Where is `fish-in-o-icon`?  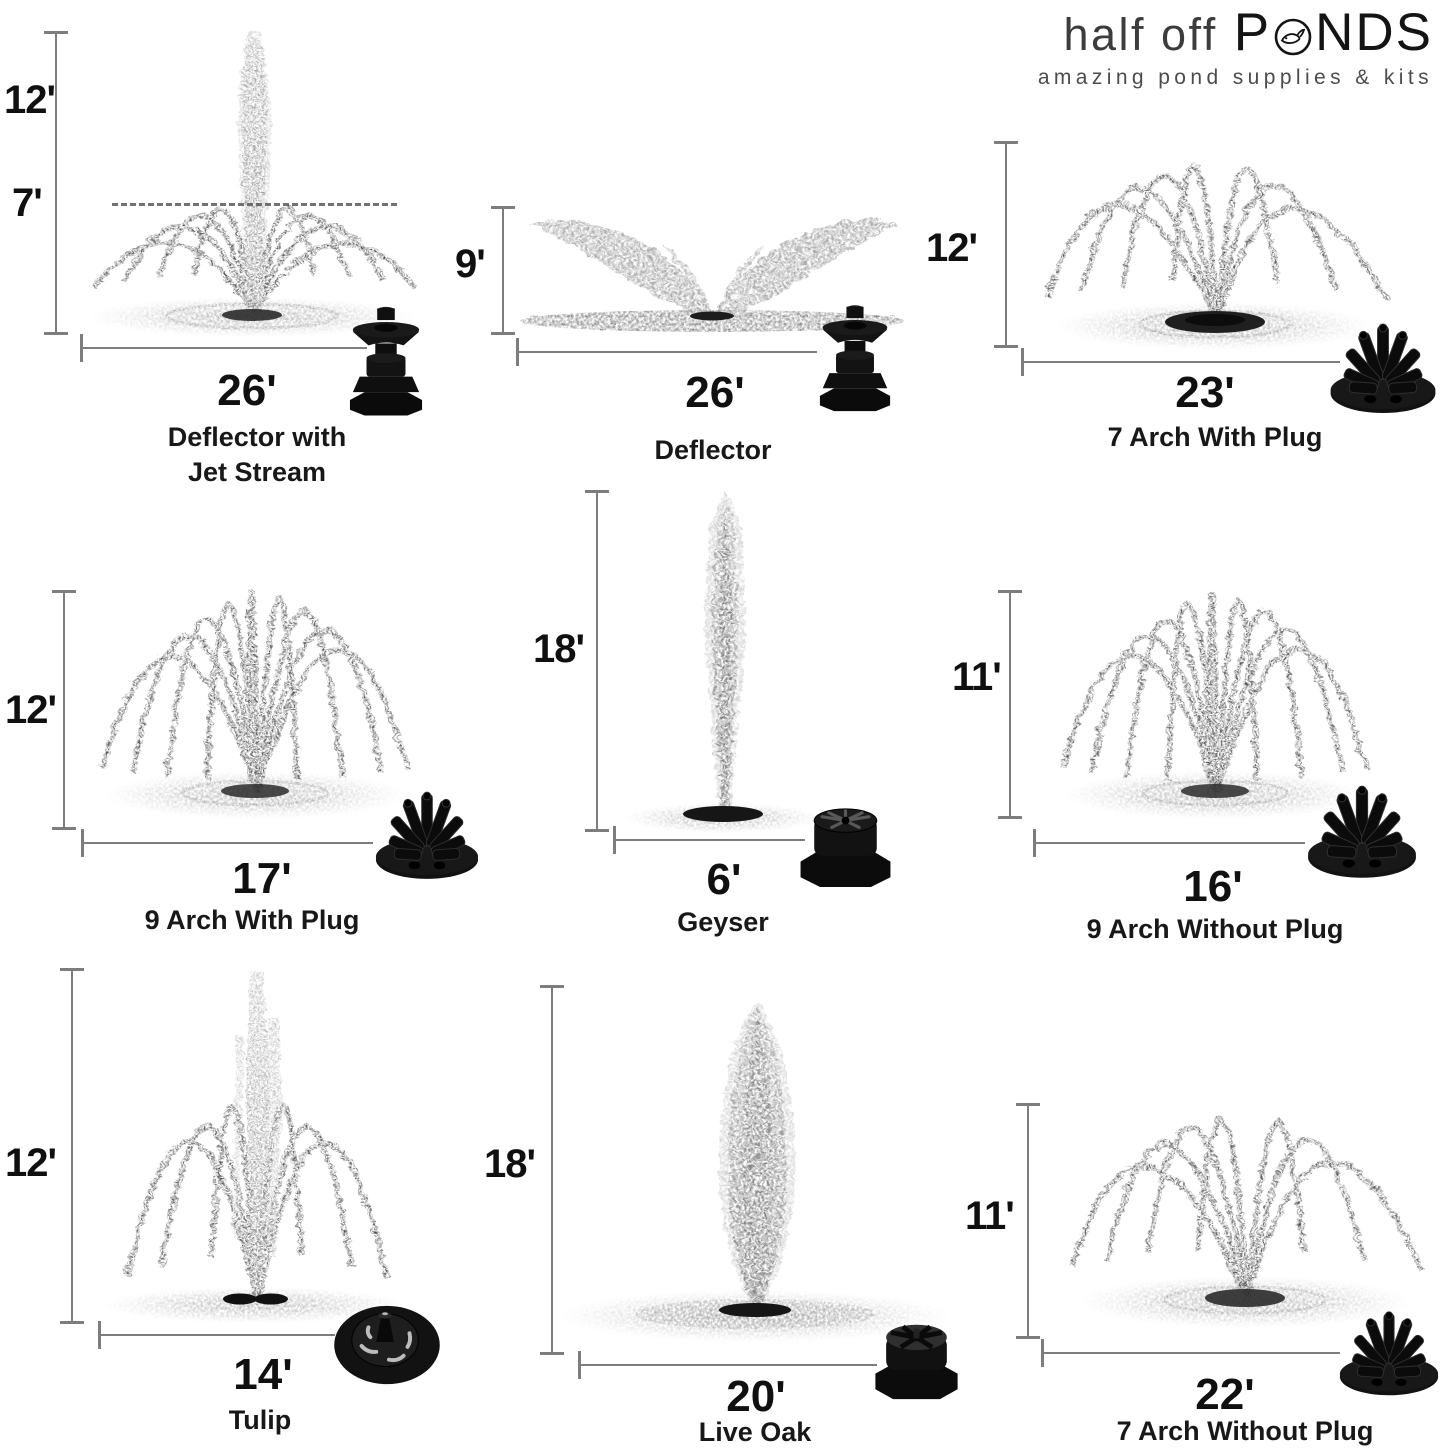
fish-in-o-icon is located at coordinates (1293, 36).